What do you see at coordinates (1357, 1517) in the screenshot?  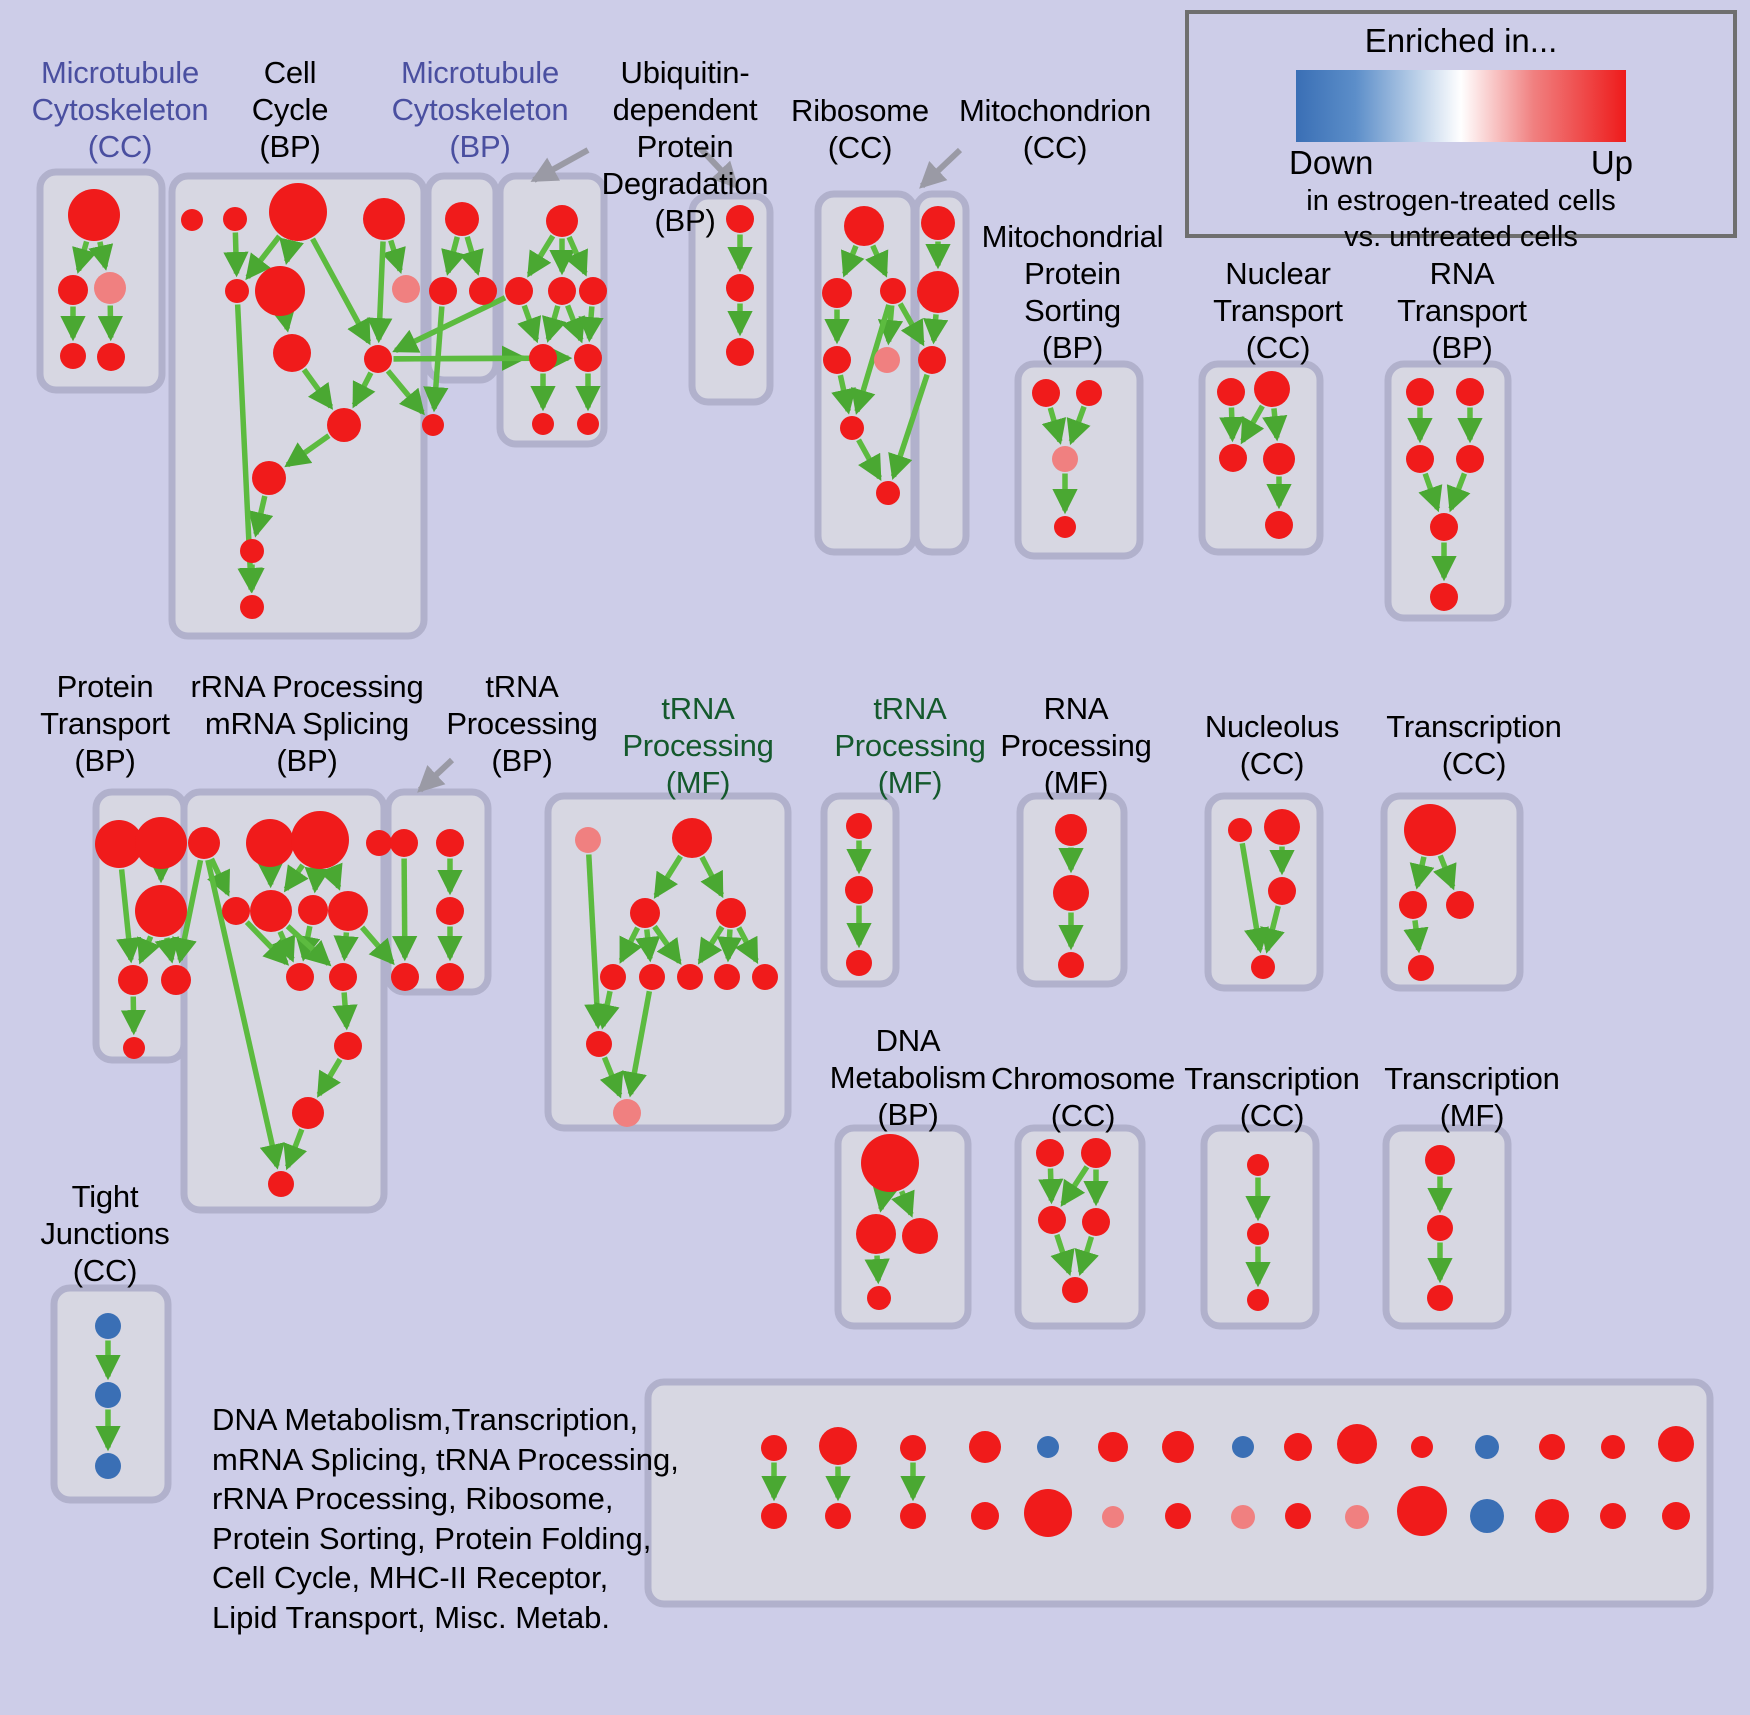 I see `n-ms-b10` at bounding box center [1357, 1517].